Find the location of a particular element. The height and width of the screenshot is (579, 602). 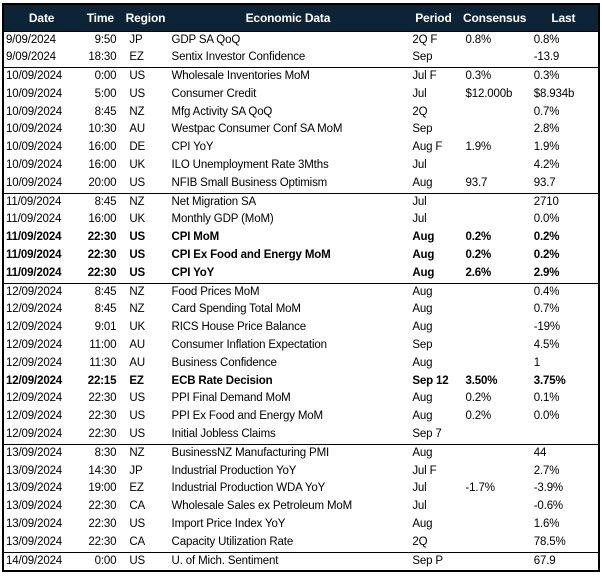

cell-economic-data: RICS House Price Balance is located at coordinates (239, 327).